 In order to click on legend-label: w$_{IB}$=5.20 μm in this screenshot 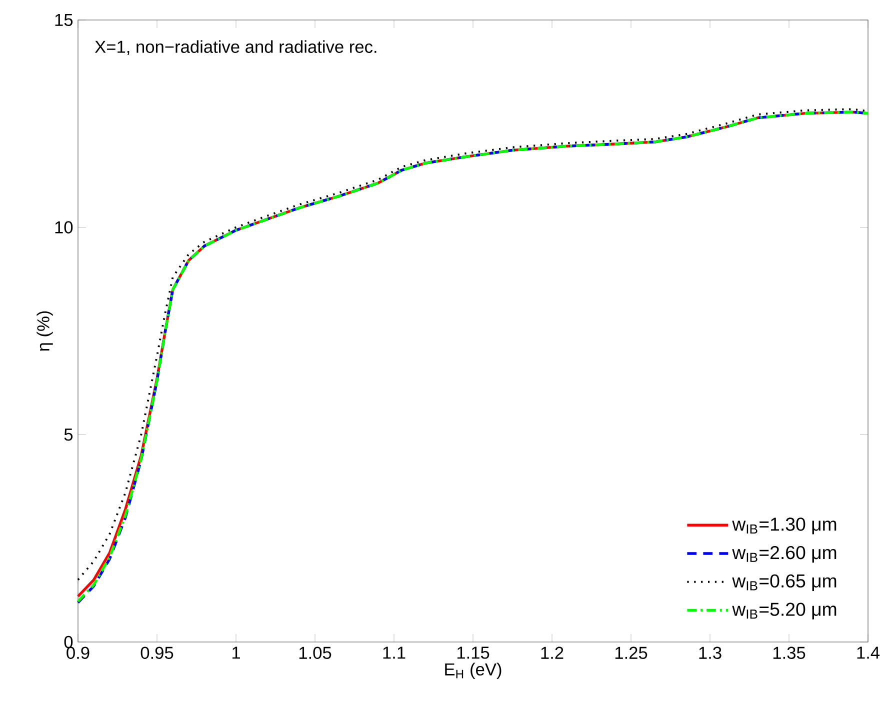, I will do `click(784, 611)`.